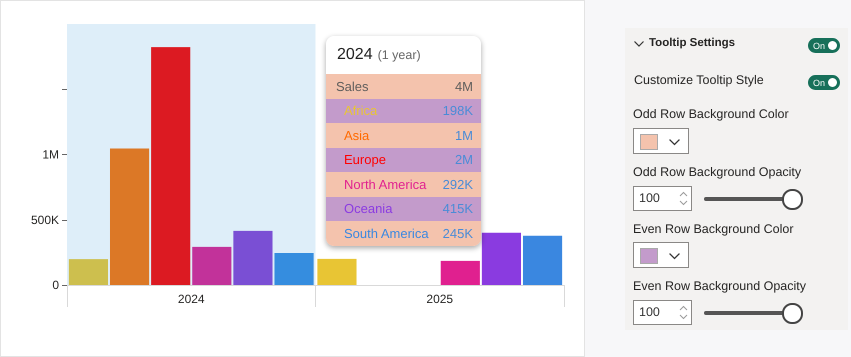  What do you see at coordinates (361, 110) in the screenshot?
I see `text: Africa` at bounding box center [361, 110].